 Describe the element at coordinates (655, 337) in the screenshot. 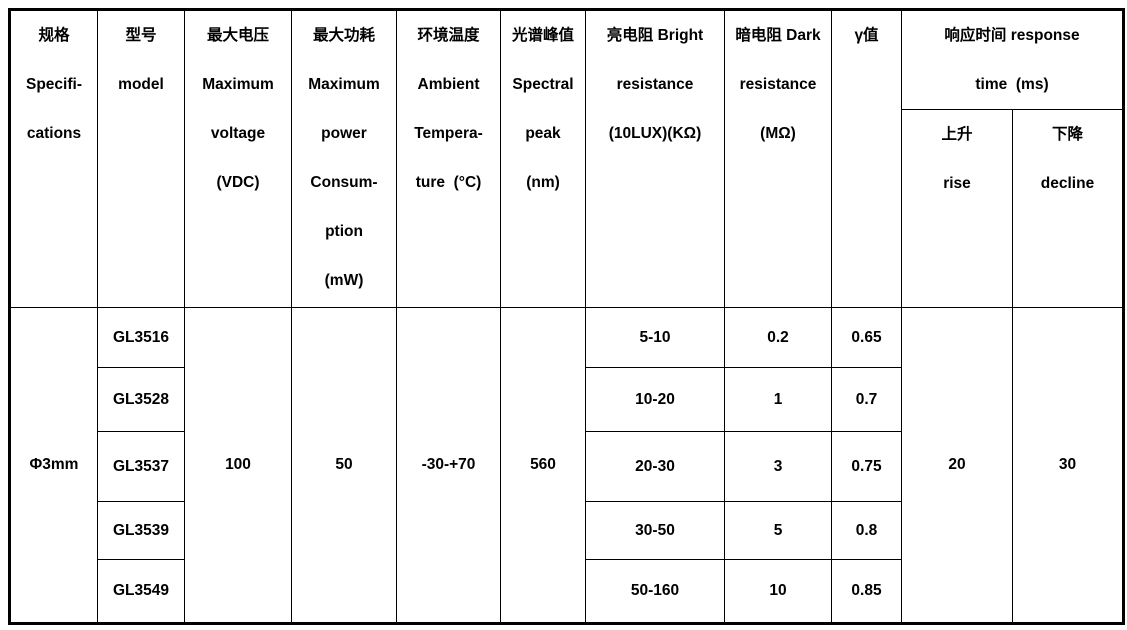

I see `cell-bright-resistance-row0: 5-10` at that location.